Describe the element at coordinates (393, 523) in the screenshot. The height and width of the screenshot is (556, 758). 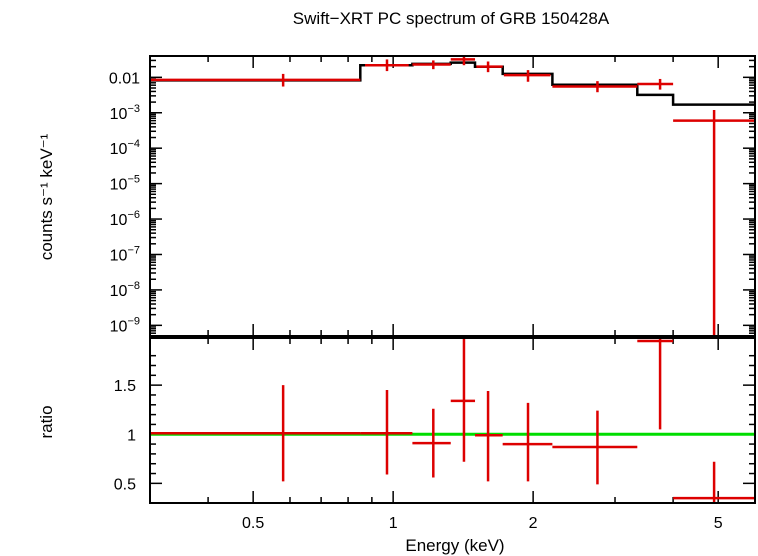
I see `x-tick-label: 1` at that location.